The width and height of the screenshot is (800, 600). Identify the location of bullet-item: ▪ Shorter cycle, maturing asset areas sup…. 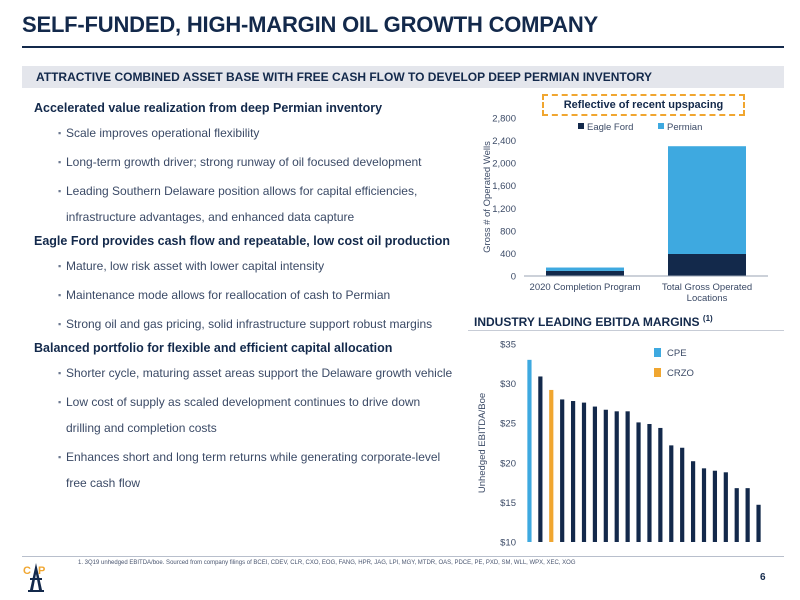
(254, 373).